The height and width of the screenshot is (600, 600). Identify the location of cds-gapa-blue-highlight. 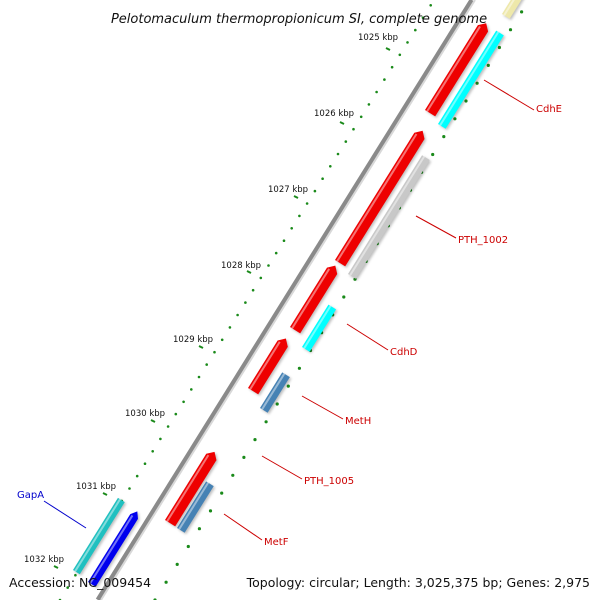
(111, 549).